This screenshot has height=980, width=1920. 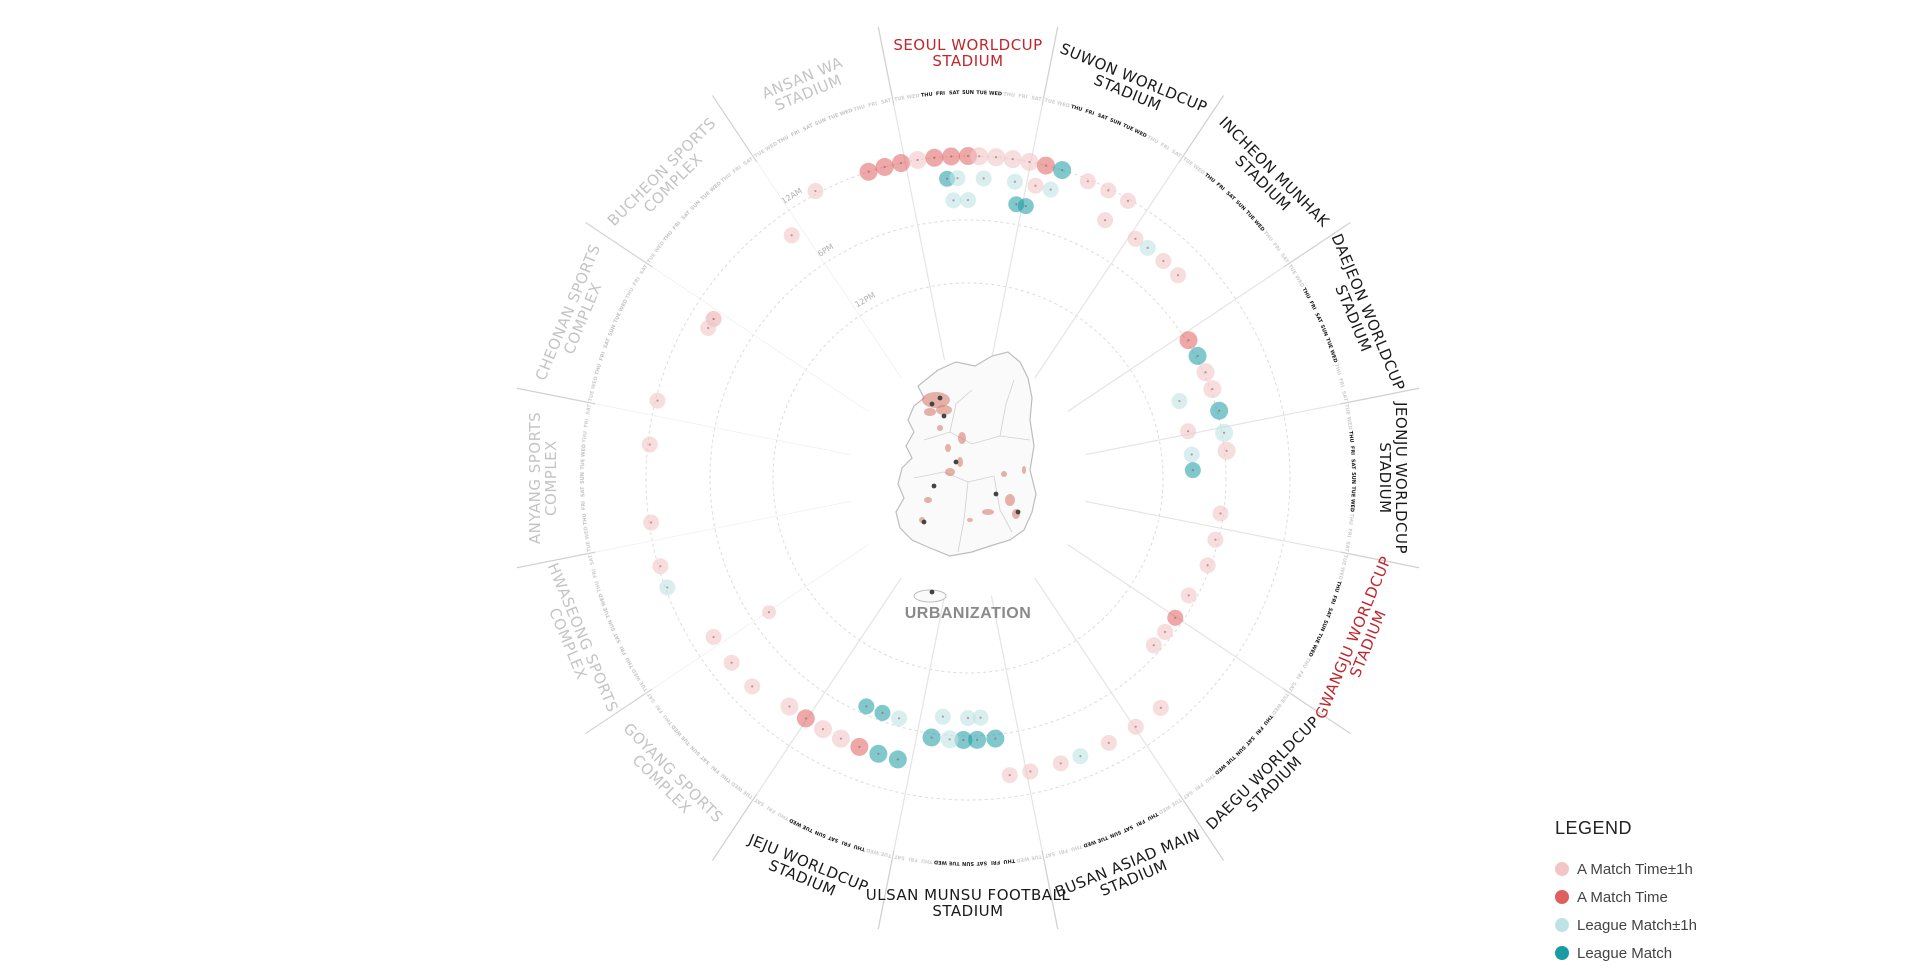 What do you see at coordinates (1562, 953) in the screenshot?
I see `legend-dot-league` at bounding box center [1562, 953].